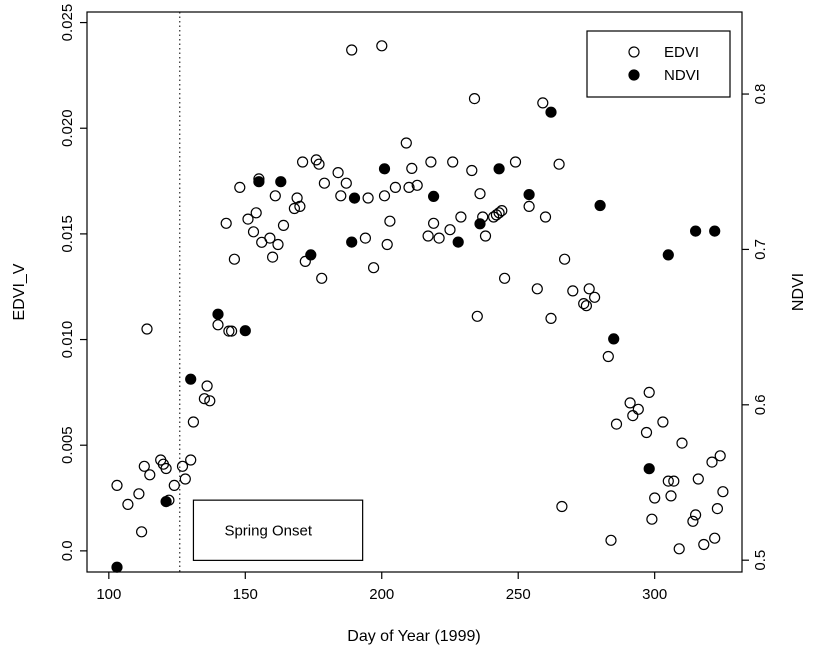 This screenshot has width=828, height=647. What do you see at coordinates (755, 327) in the screenshot?
I see `right-y-axis: 0.5 0.6 0.7 0.8` at bounding box center [755, 327].